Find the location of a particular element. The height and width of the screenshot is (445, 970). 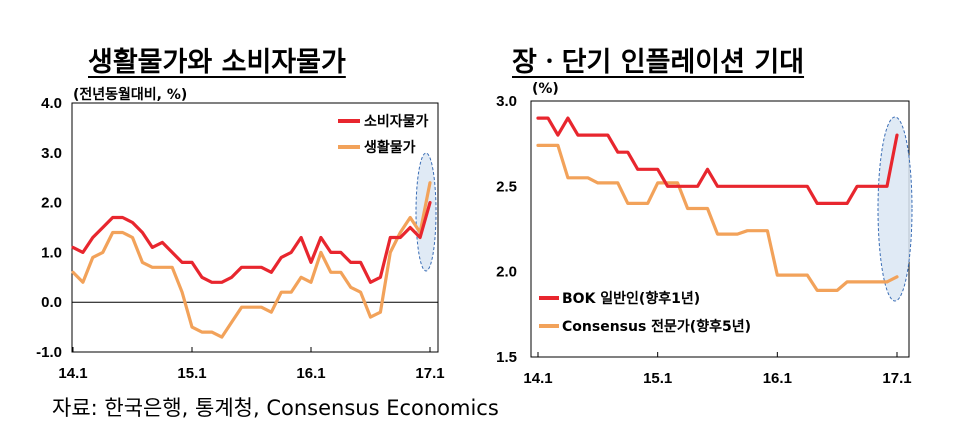

legend-label-consensus: Consensus 전문가(향후5년) is located at coordinates (656, 326).